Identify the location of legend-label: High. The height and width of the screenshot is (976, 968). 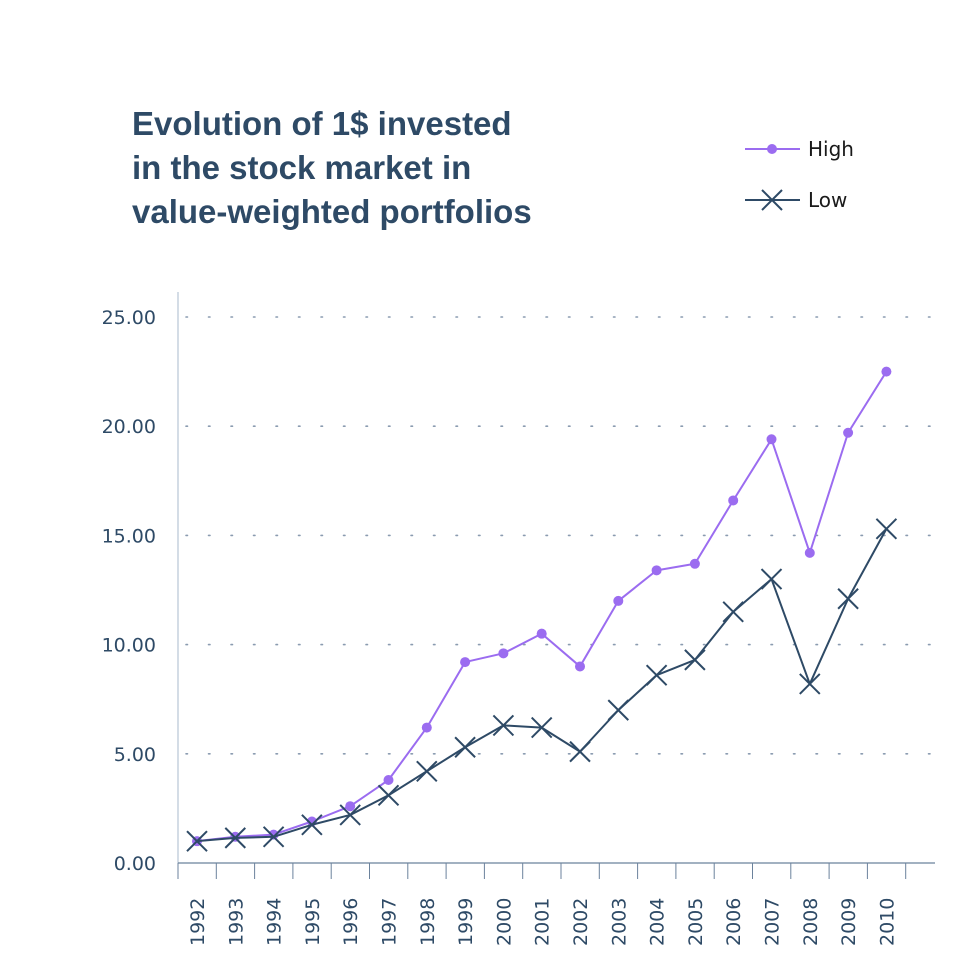
(831, 149).